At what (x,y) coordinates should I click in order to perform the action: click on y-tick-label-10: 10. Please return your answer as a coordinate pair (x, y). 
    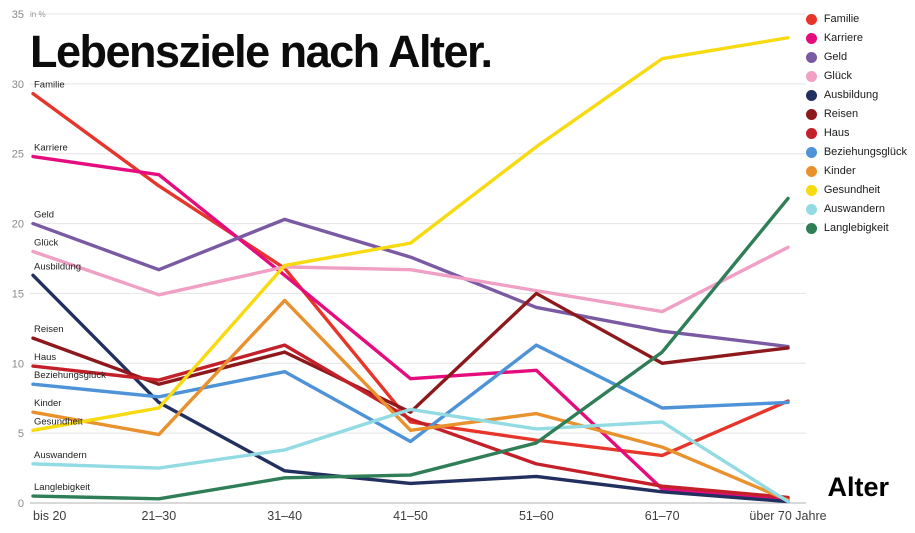
    Looking at the image, I should click on (18, 364).